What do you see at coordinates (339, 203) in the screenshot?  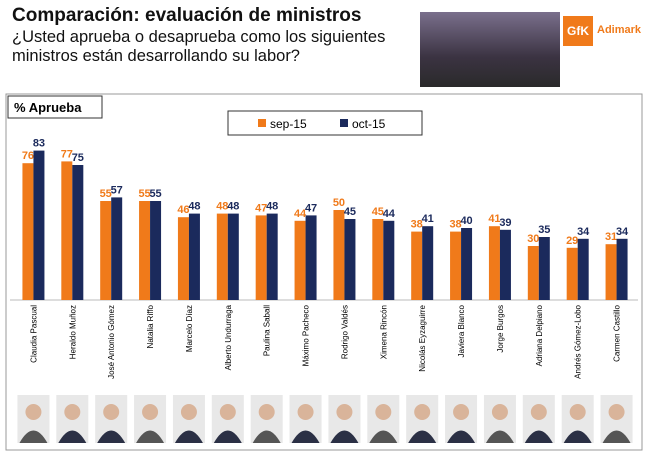 I see `value-label: 50` at bounding box center [339, 203].